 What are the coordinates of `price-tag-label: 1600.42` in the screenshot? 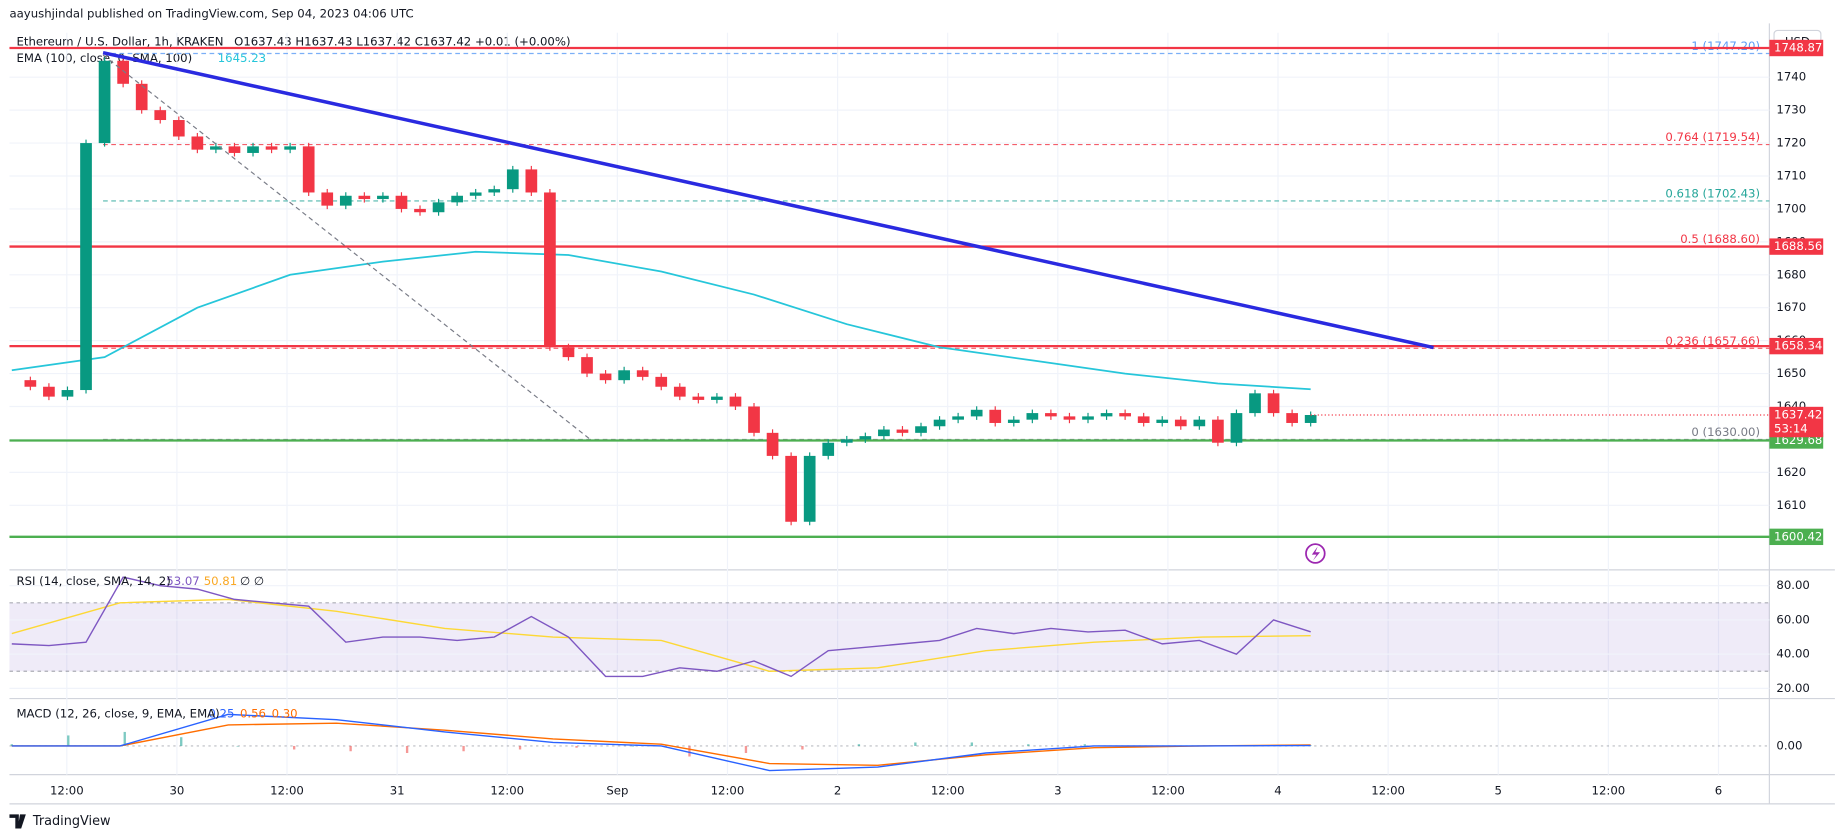 It's located at (1798, 536).